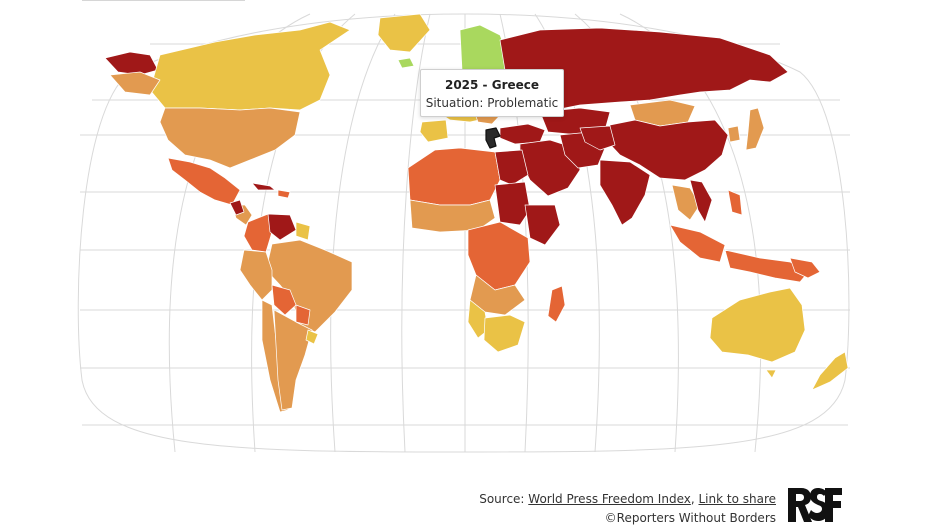 Image resolution: width=940 pixels, height=530 pixels. I want to click on country-greenland, so click(404, 33).